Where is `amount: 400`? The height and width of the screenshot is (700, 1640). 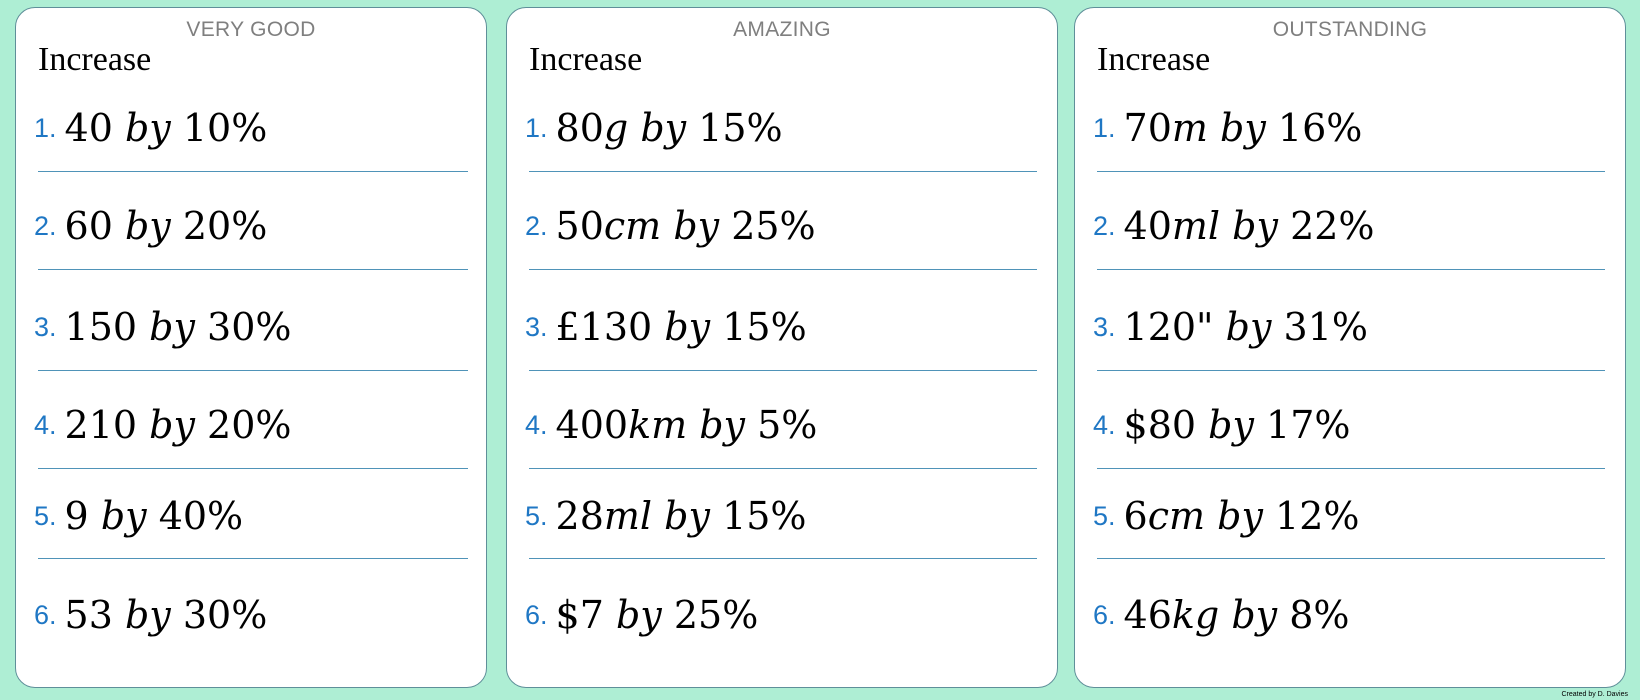 amount: 400 is located at coordinates (592, 425).